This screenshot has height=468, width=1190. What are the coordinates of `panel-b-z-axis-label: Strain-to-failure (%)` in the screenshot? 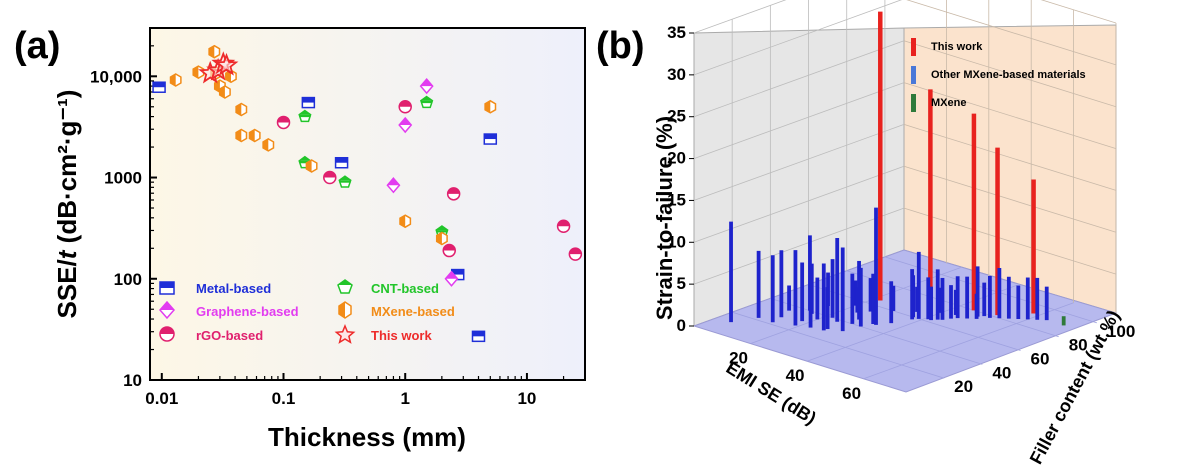 It's located at (664, 218).